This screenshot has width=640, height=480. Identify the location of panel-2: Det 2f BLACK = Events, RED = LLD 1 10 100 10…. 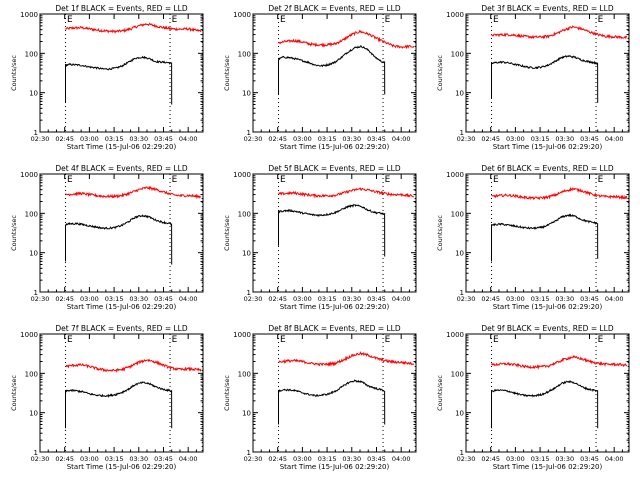
(320, 77).